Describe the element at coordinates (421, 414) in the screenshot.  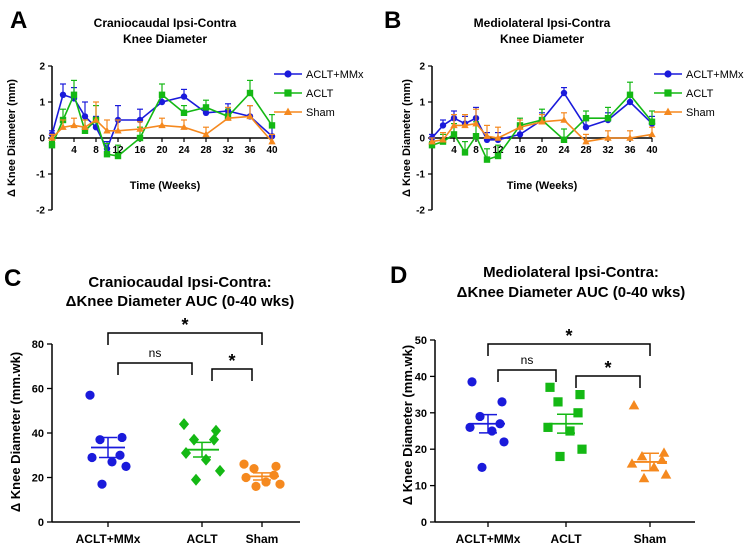
I see `panel-d-y-tick-label: 30` at that location.